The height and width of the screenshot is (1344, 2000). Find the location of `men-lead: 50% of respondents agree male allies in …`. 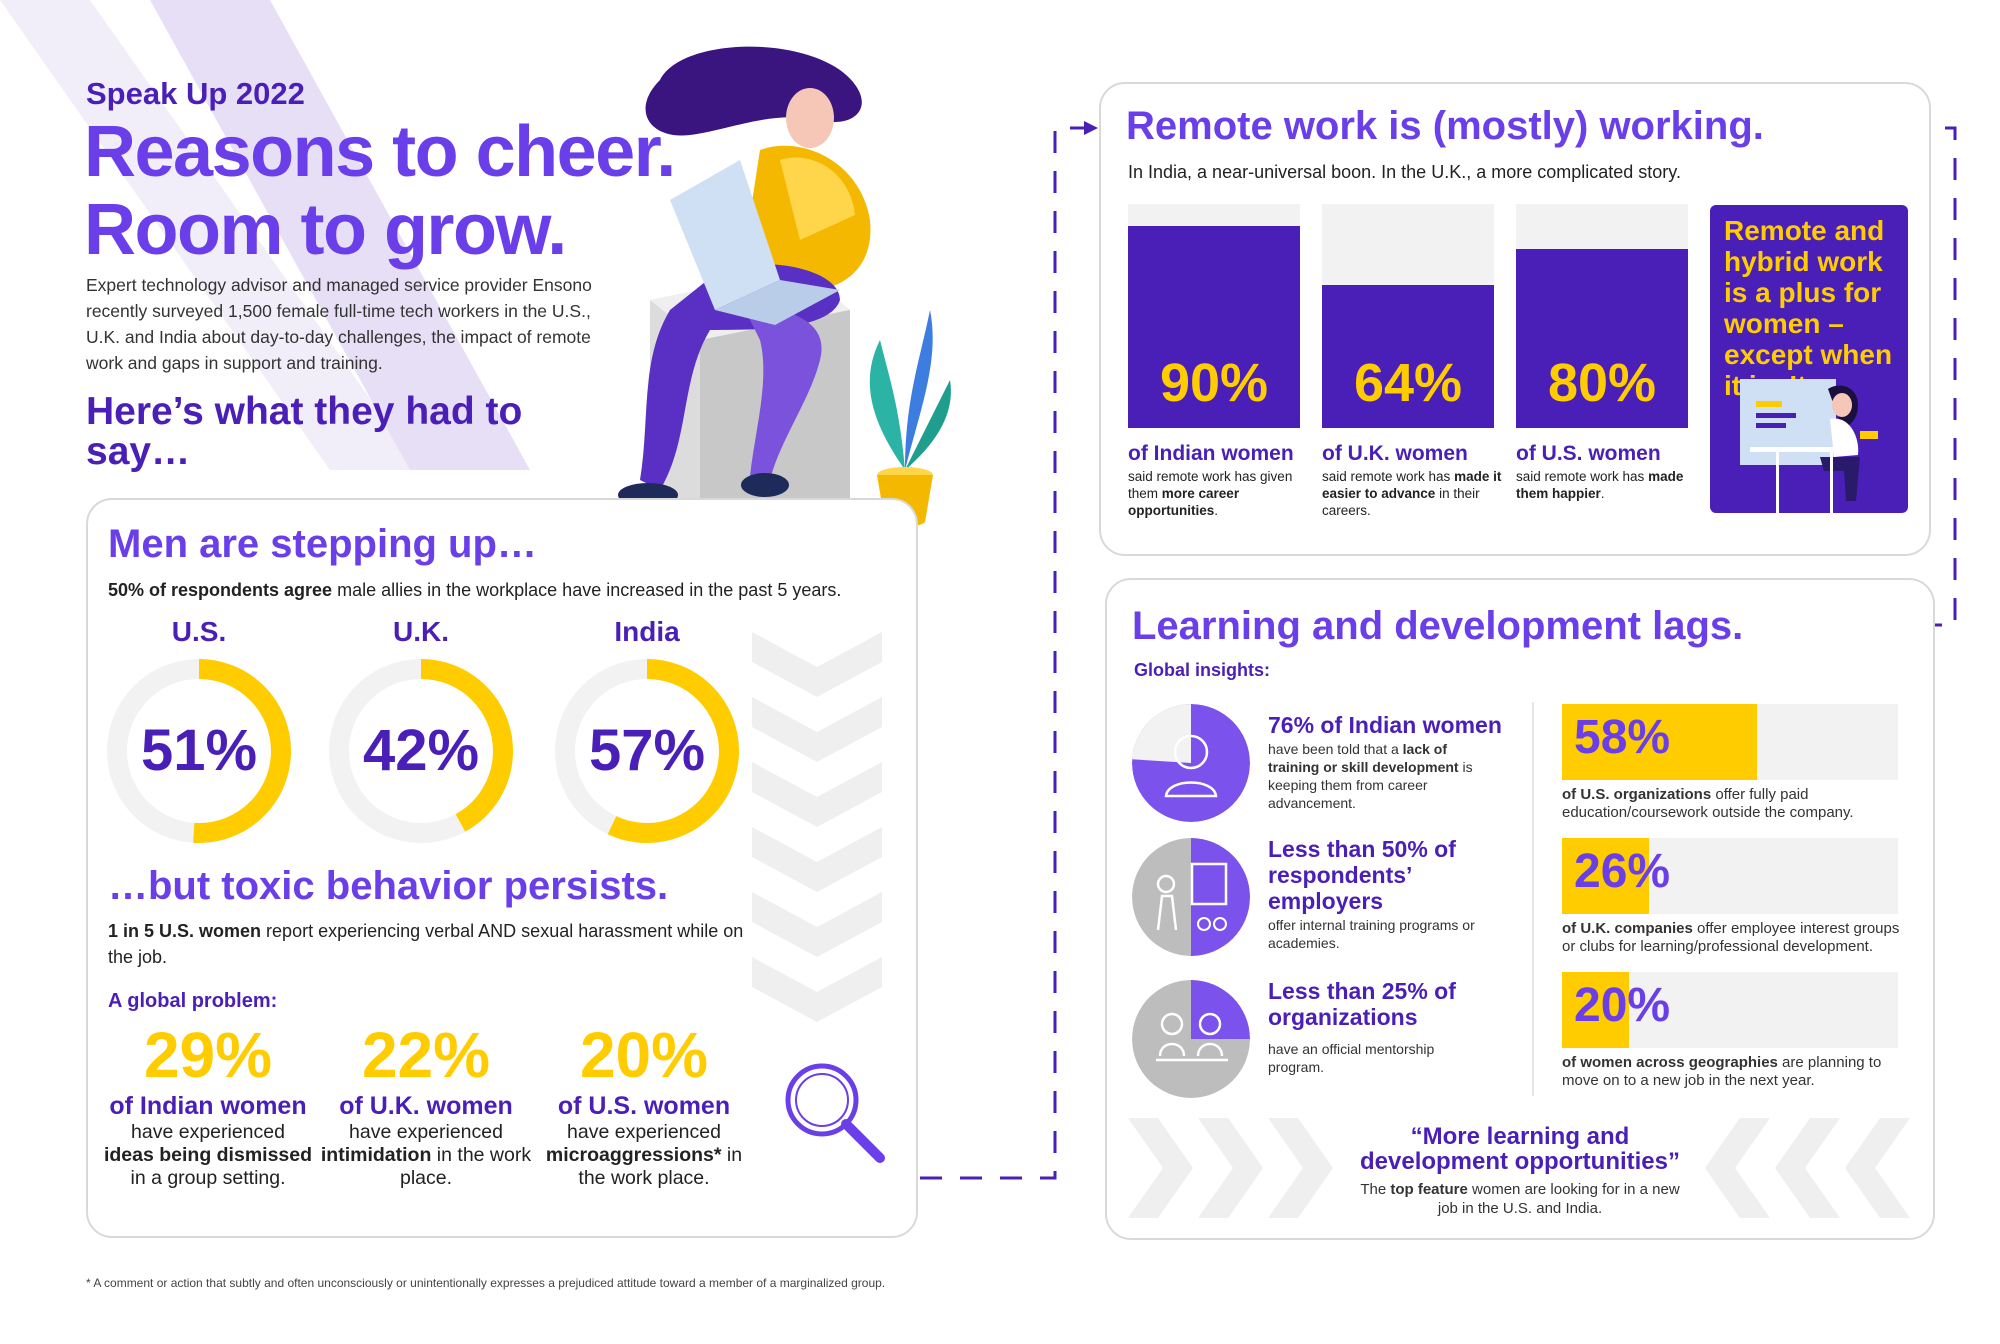

men-lead: 50% of respondents agree male allies in … is located at coordinates (508, 590).